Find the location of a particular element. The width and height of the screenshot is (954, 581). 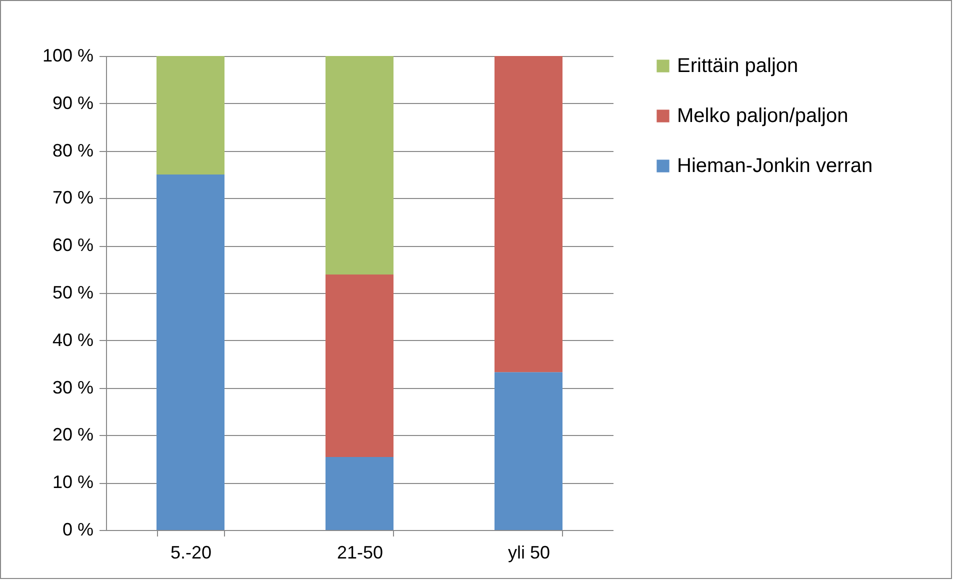

y-tick-label: 100 % is located at coordinates (68, 56).